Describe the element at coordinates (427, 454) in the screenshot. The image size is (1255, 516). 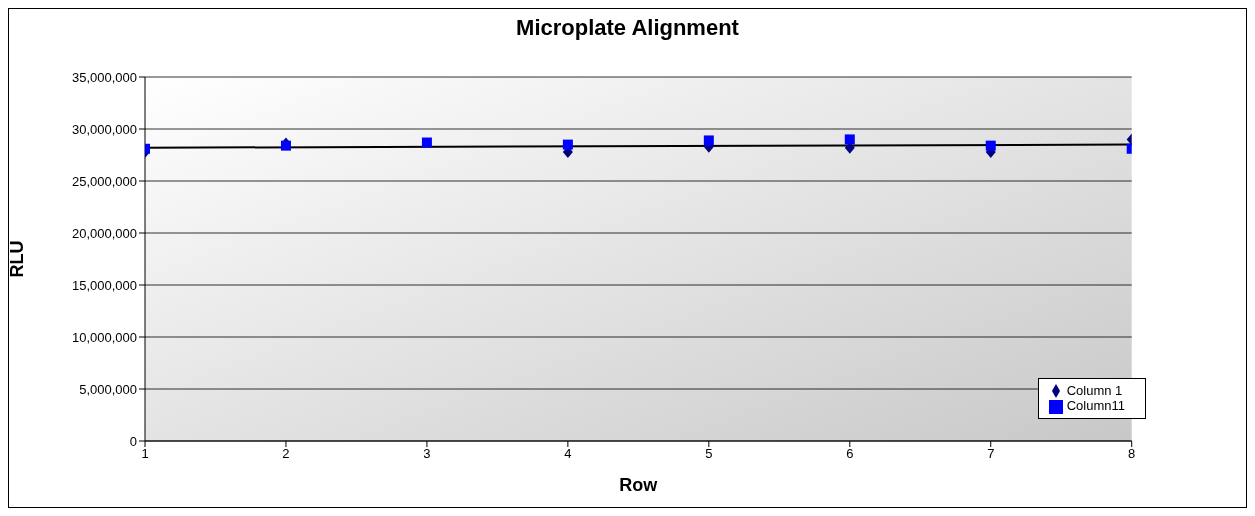
I see `x-tick-label: 3` at that location.